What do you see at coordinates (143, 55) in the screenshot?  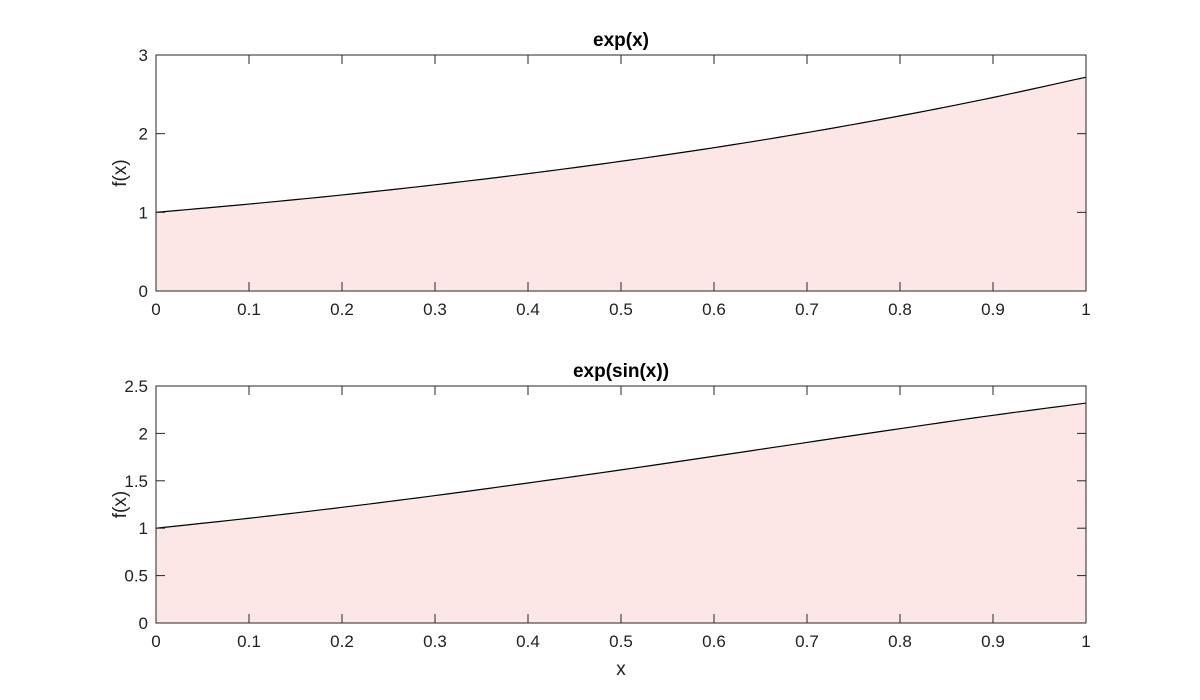 I see `y-tick-label: 3` at bounding box center [143, 55].